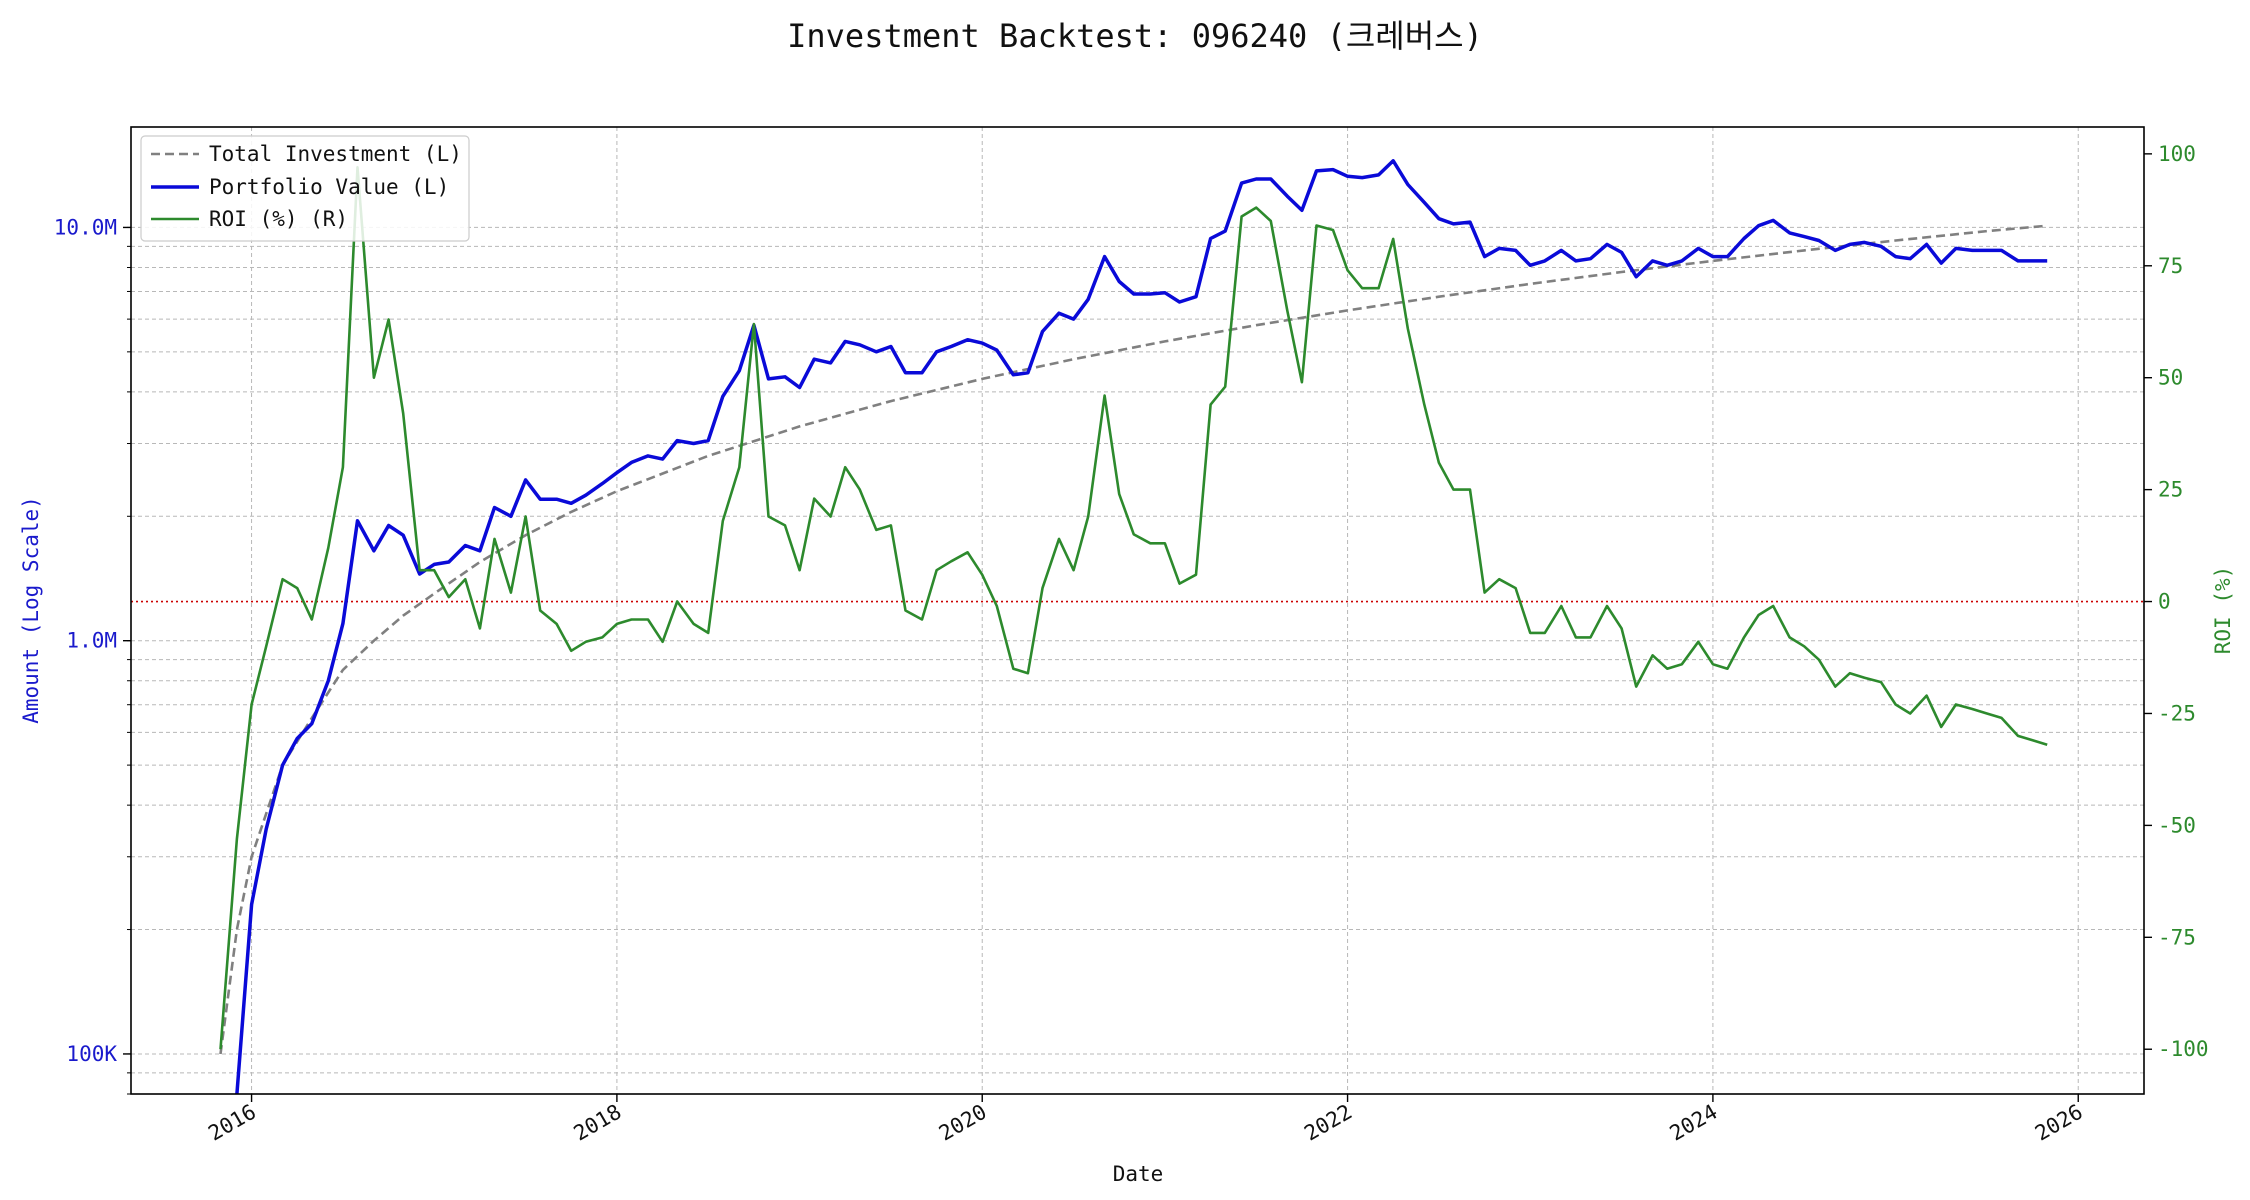  Describe the element at coordinates (2170, 266) in the screenshot. I see `right-tick-label-7: 75` at that location.